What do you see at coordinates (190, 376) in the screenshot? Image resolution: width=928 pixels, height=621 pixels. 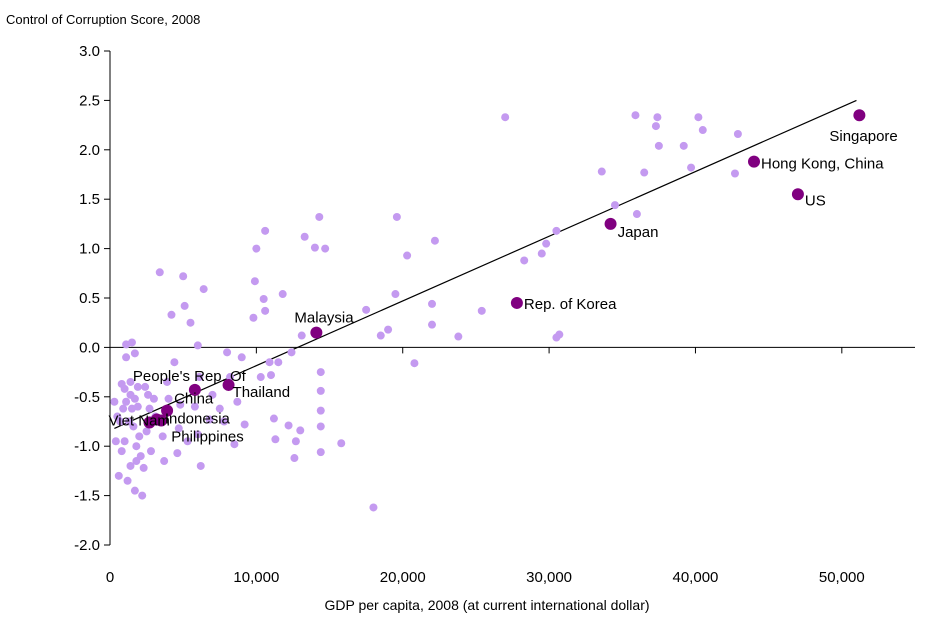 I see `point-label: People's Rep. Of` at bounding box center [190, 376].